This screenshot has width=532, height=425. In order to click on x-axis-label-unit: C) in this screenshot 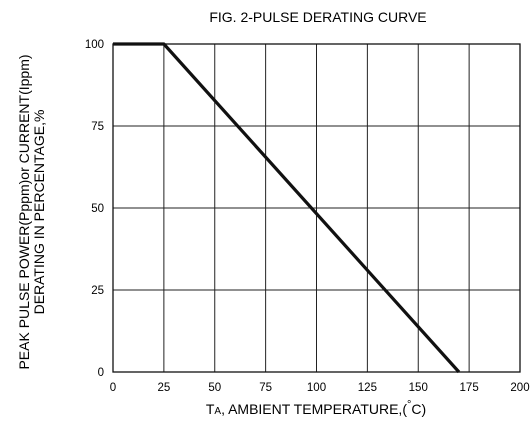, I will do `click(418, 409)`.